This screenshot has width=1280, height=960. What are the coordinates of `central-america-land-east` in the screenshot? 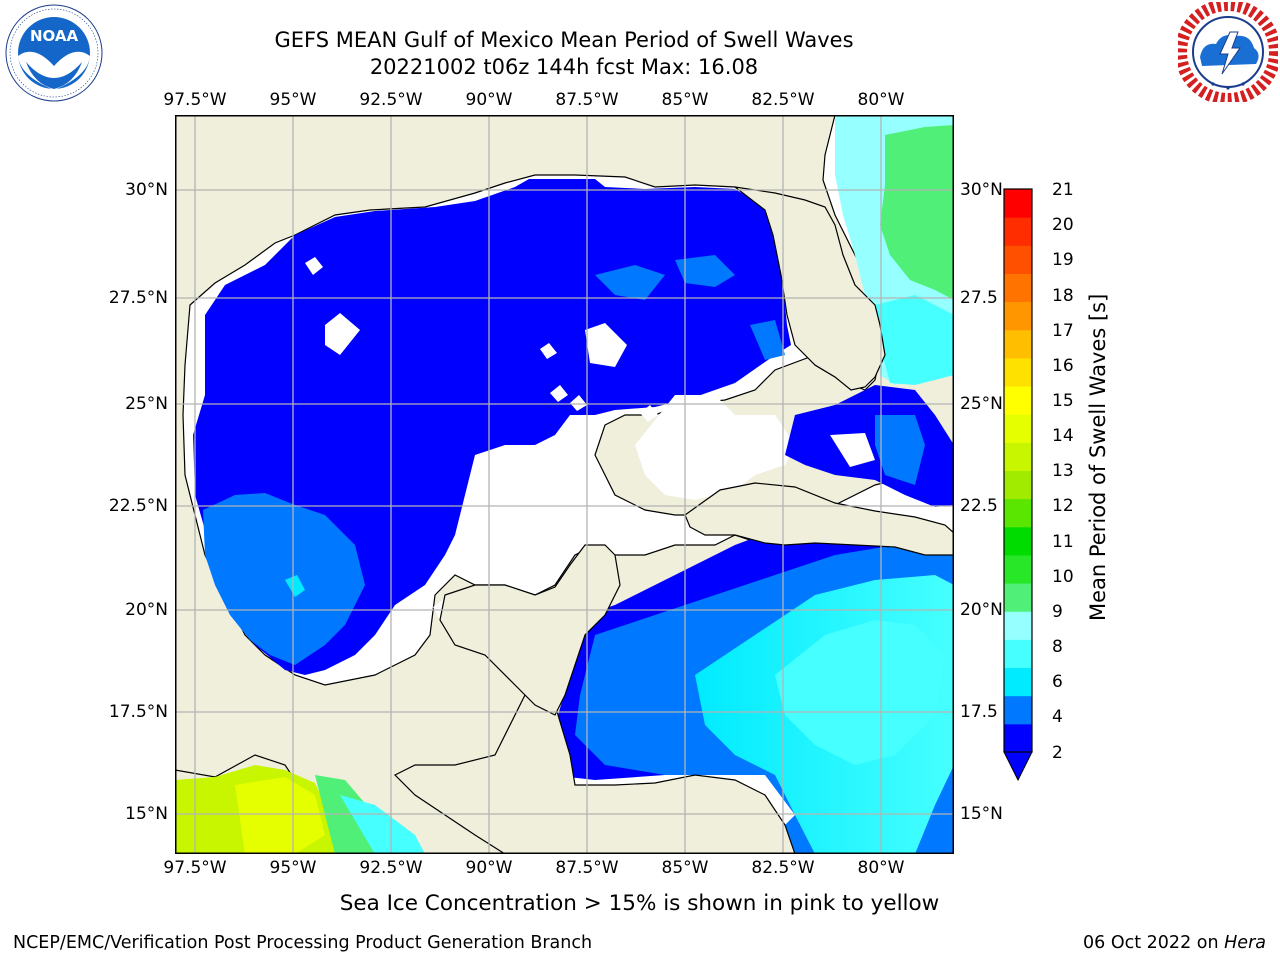 It's located at (594, 769).